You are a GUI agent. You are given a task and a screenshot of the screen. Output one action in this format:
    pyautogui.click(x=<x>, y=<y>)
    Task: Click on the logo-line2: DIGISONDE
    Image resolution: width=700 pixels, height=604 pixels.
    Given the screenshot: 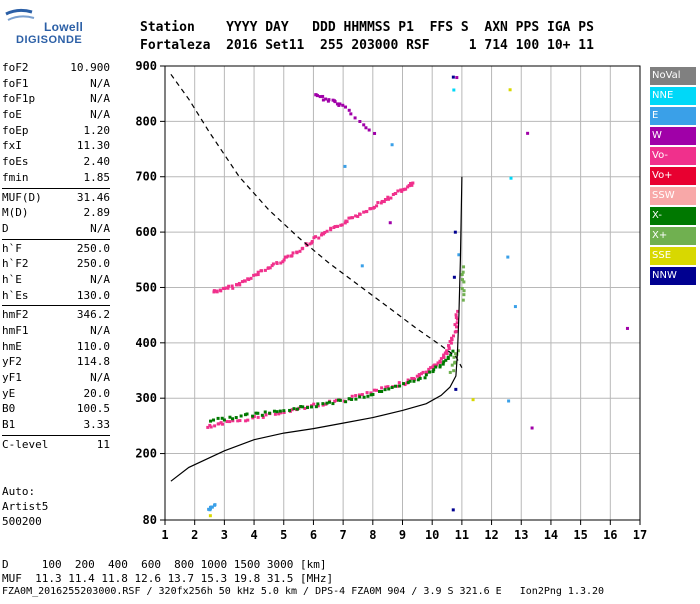 What is the action you would take?
    pyautogui.click(x=49, y=40)
    